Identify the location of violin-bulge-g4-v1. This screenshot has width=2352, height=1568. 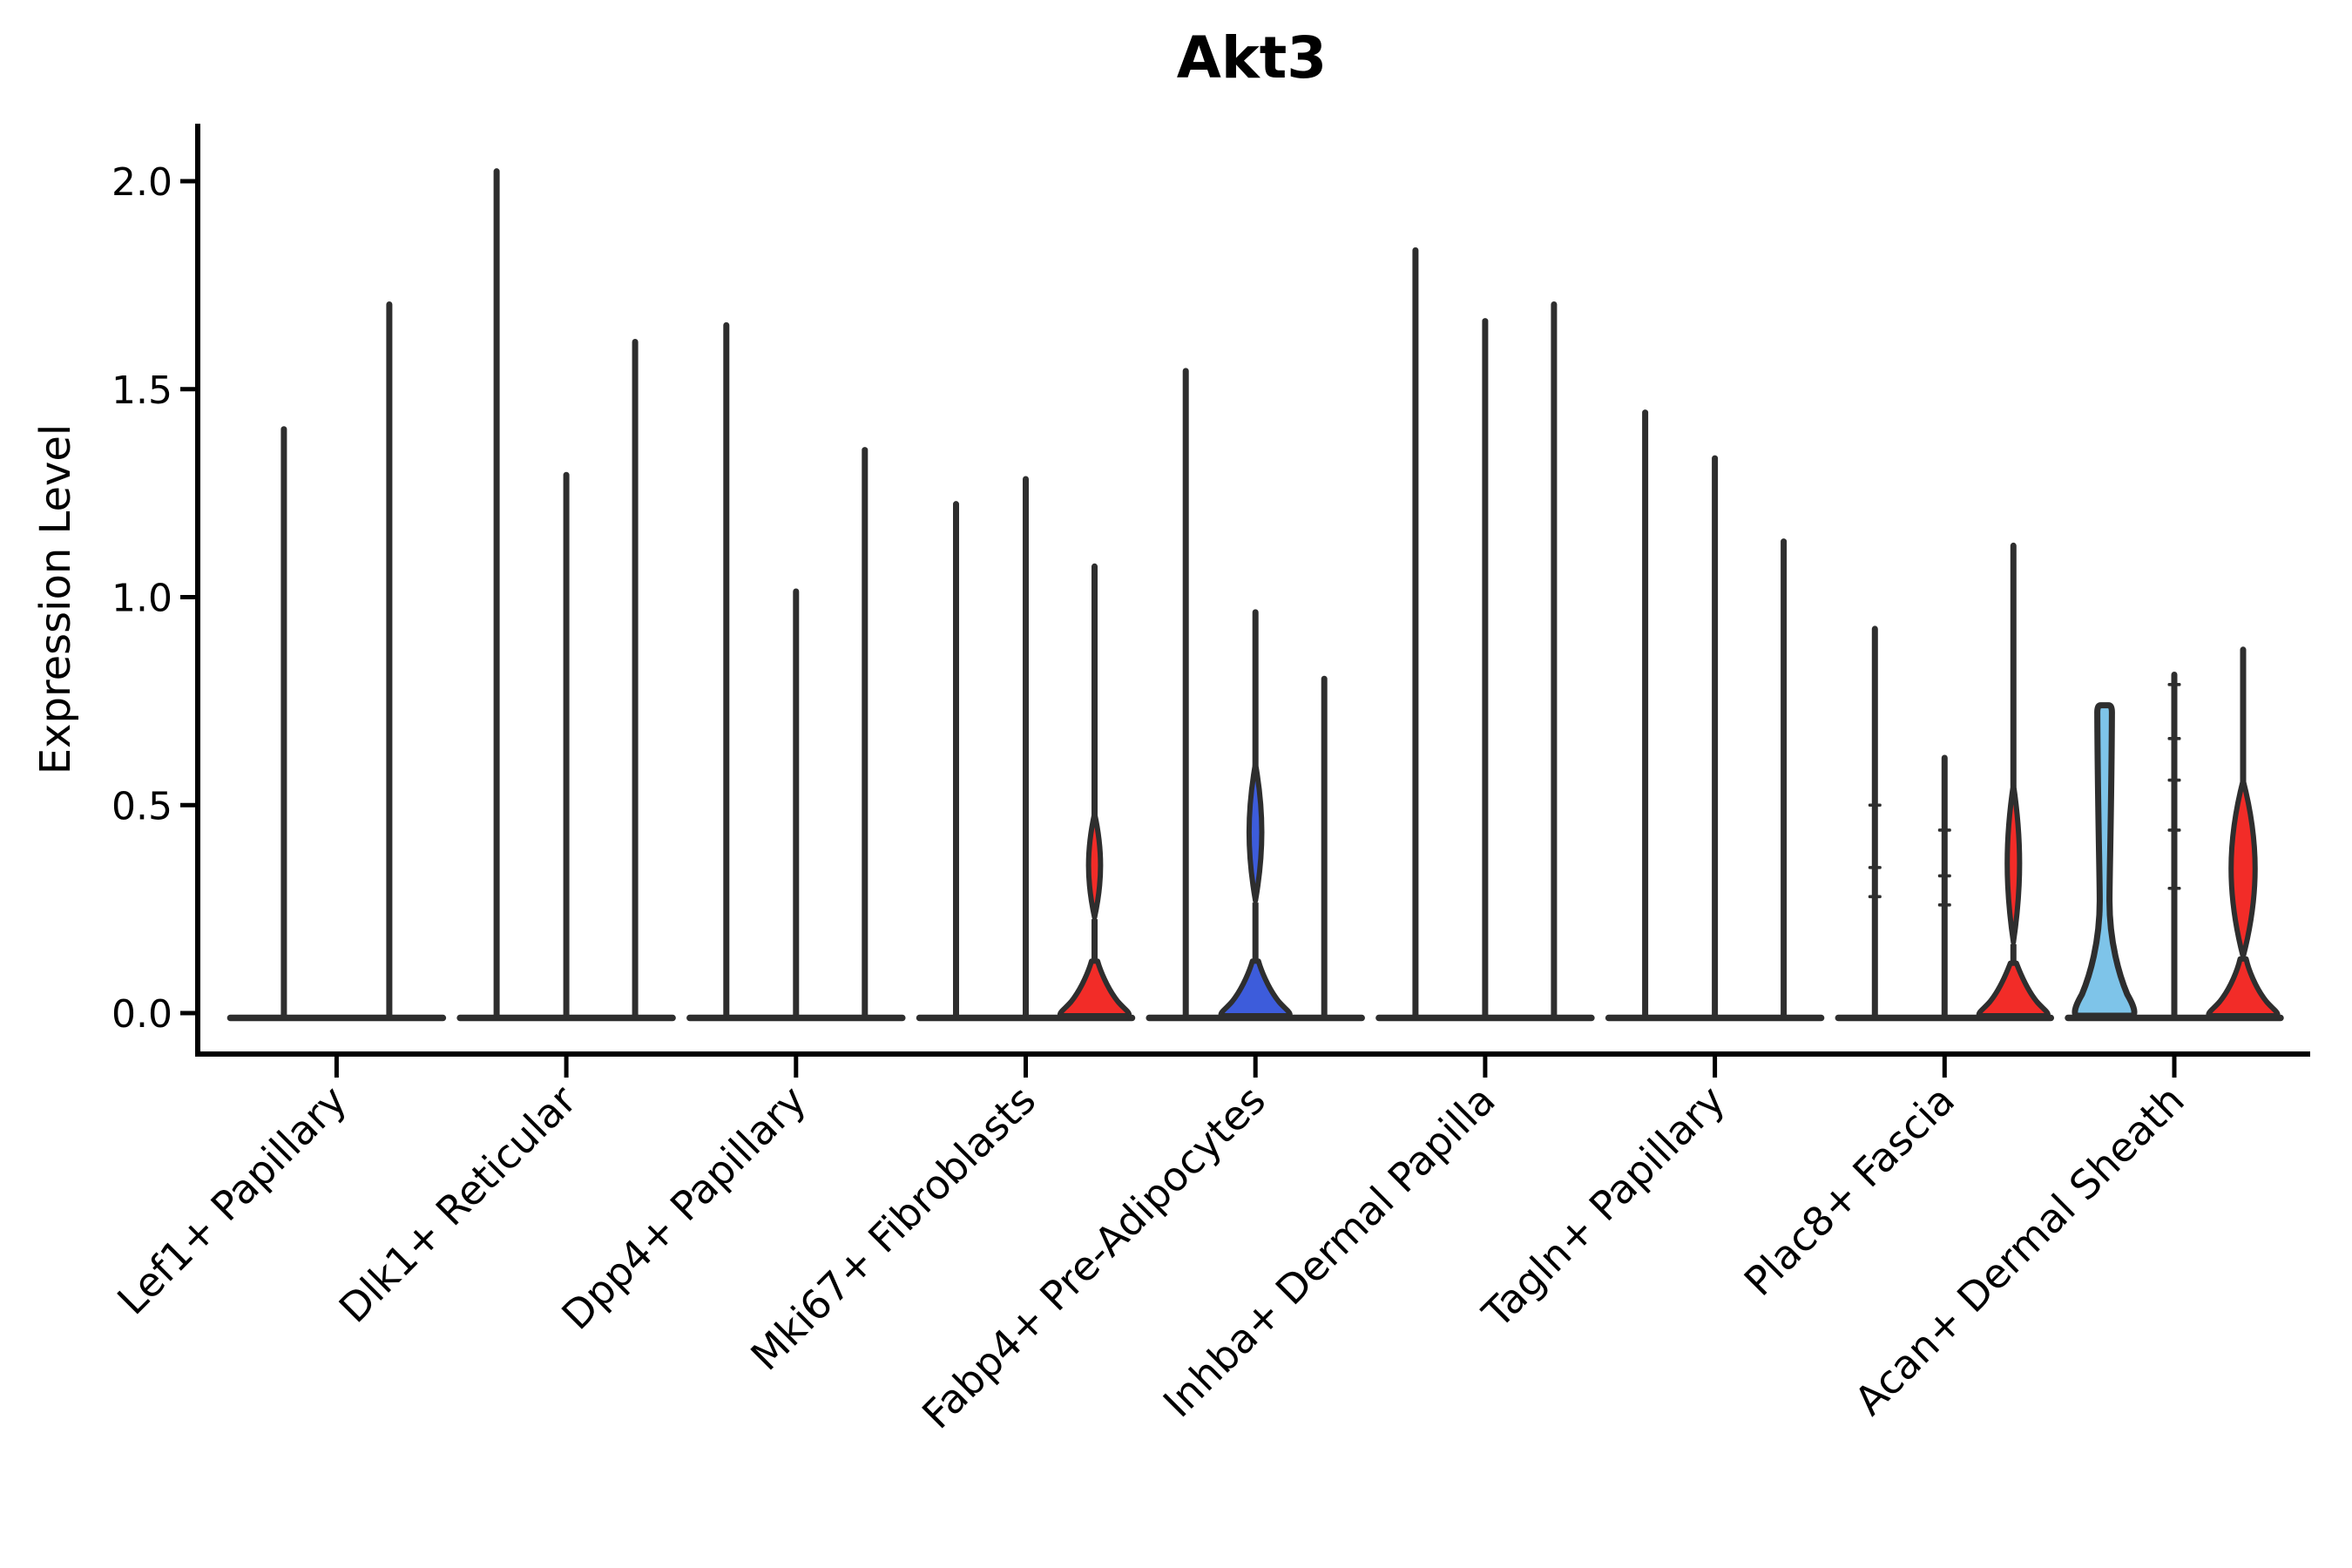
(1255, 832).